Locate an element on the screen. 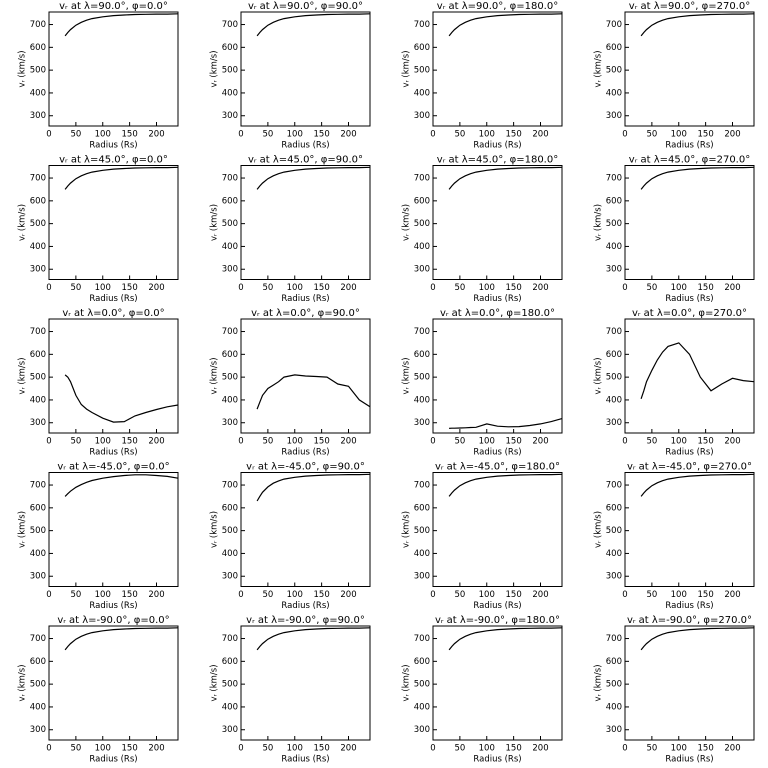  chart-title: vᵣ at λ=0.0°, φ=180.0° is located at coordinates (497, 313).